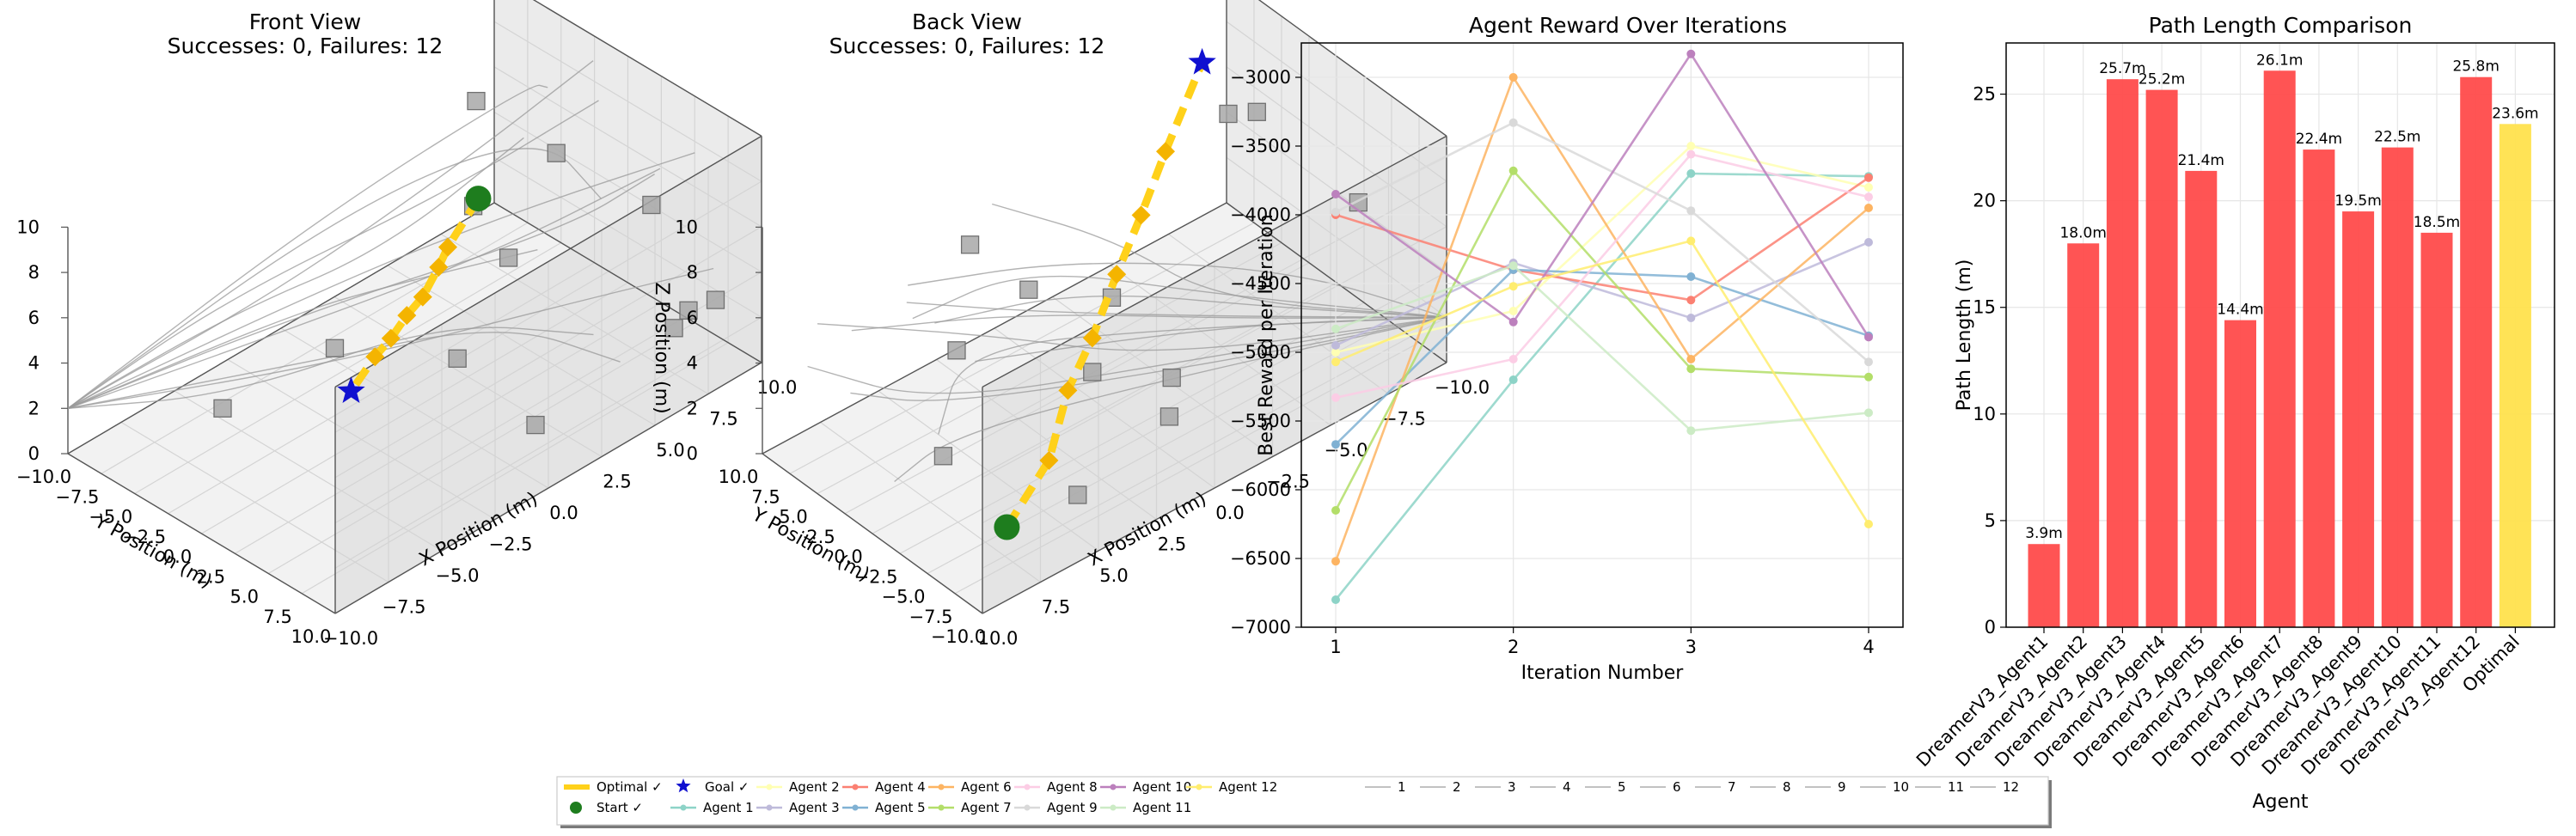 This screenshot has height=836, width=2576. What do you see at coordinates (1335, 599) in the screenshot?
I see `reward-series-1-point` at bounding box center [1335, 599].